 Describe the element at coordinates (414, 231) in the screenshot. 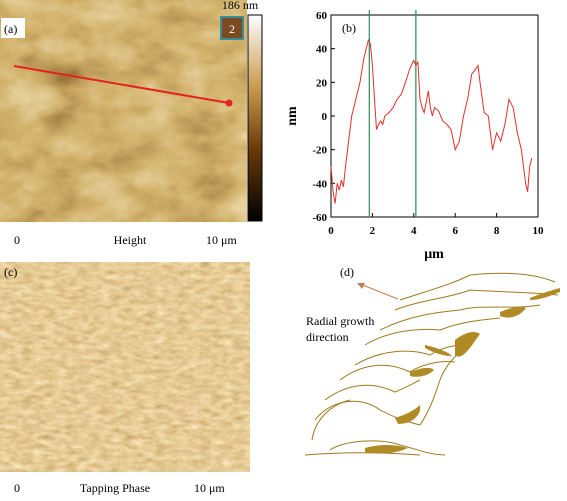

I see `x-tick-label: 4` at that location.